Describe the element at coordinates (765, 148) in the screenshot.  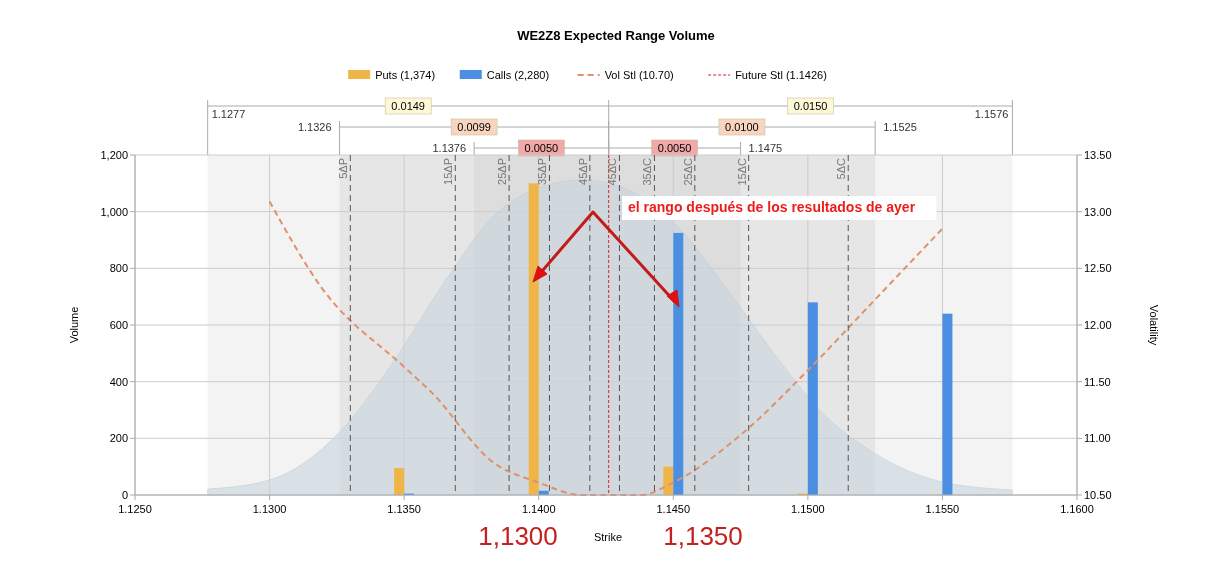
I see `text: 1.1475` at that location.